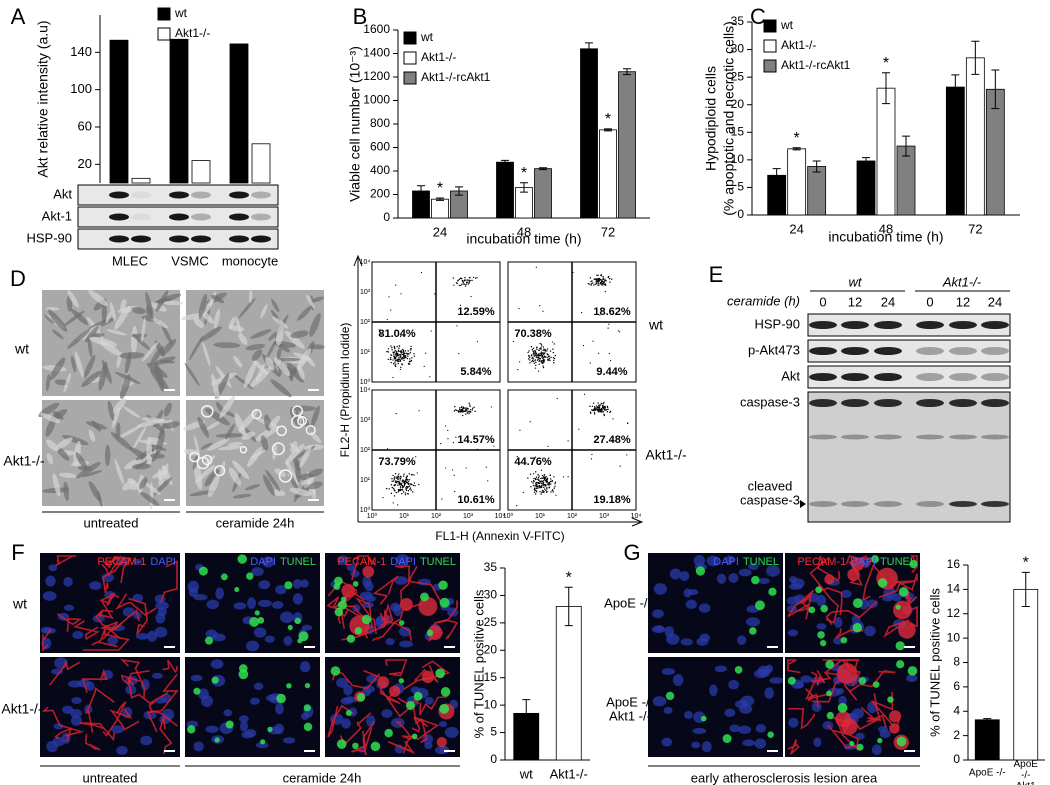 The width and height of the screenshot is (1050, 785). Describe the element at coordinates (716, 274) in the screenshot. I see `panel-label: E` at that location.